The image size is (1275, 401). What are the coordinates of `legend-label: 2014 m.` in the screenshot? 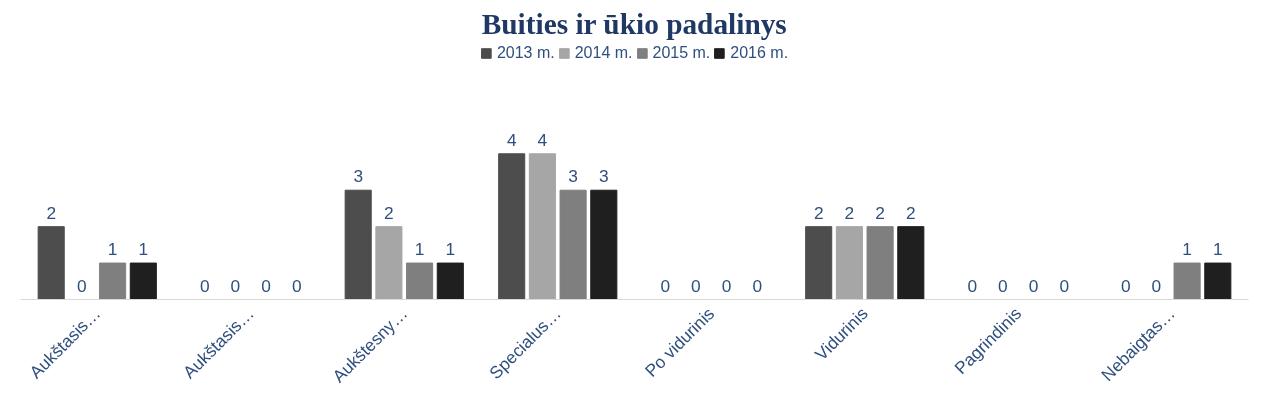 It's located at (603, 53).